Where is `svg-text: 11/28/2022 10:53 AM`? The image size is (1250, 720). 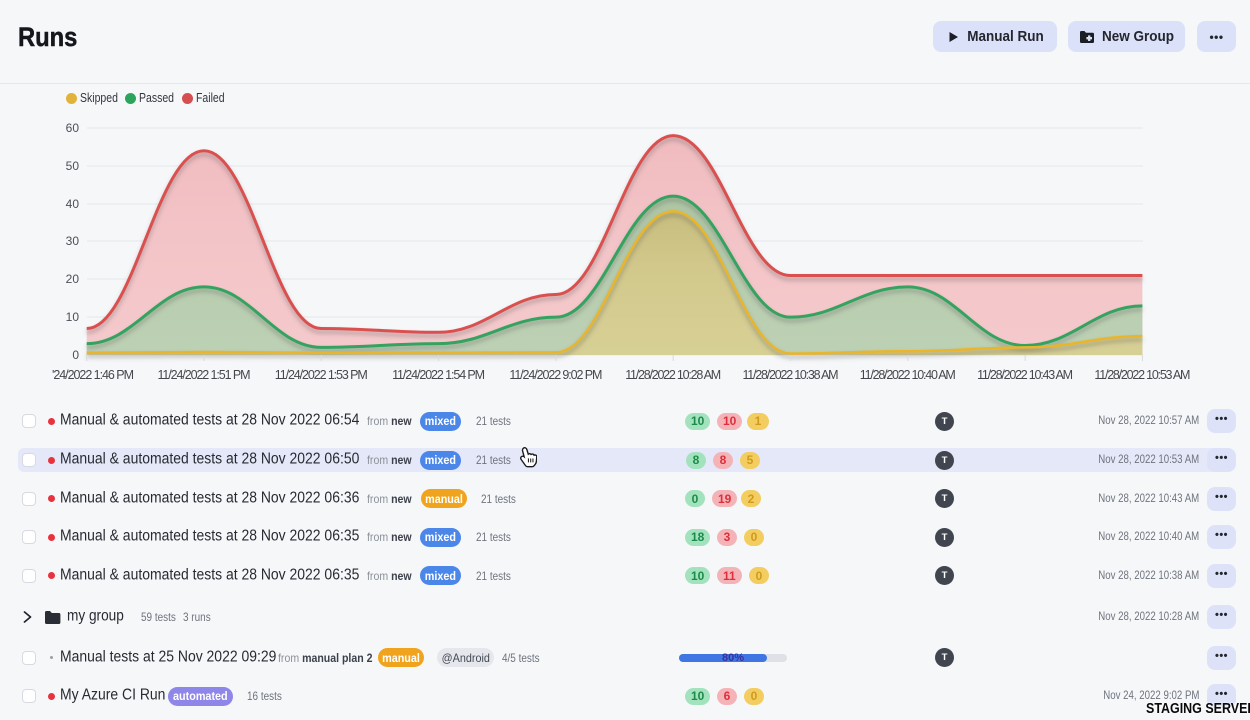 svg-text: 11/28/2022 10:53 AM is located at coordinates (1142, 375).